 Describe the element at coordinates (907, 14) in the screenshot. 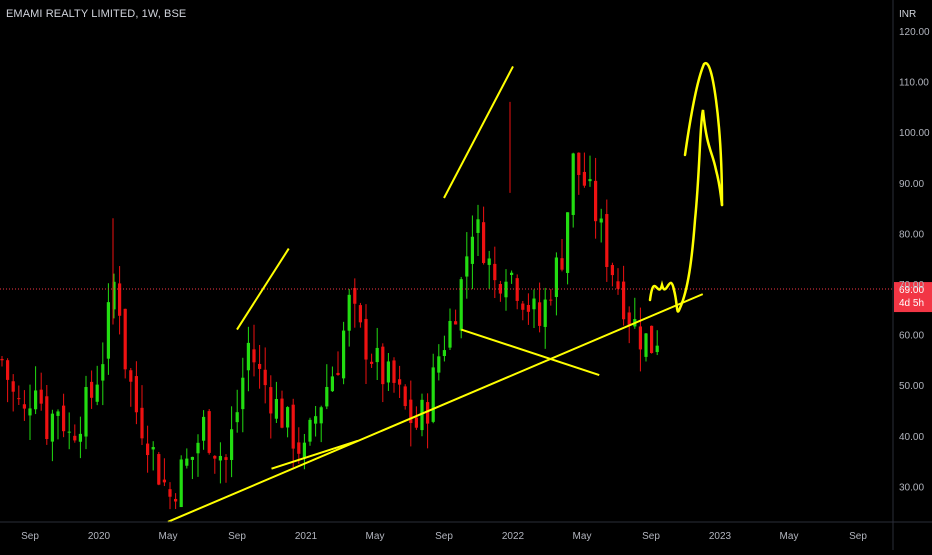

I see `currency-label: INR` at that location.